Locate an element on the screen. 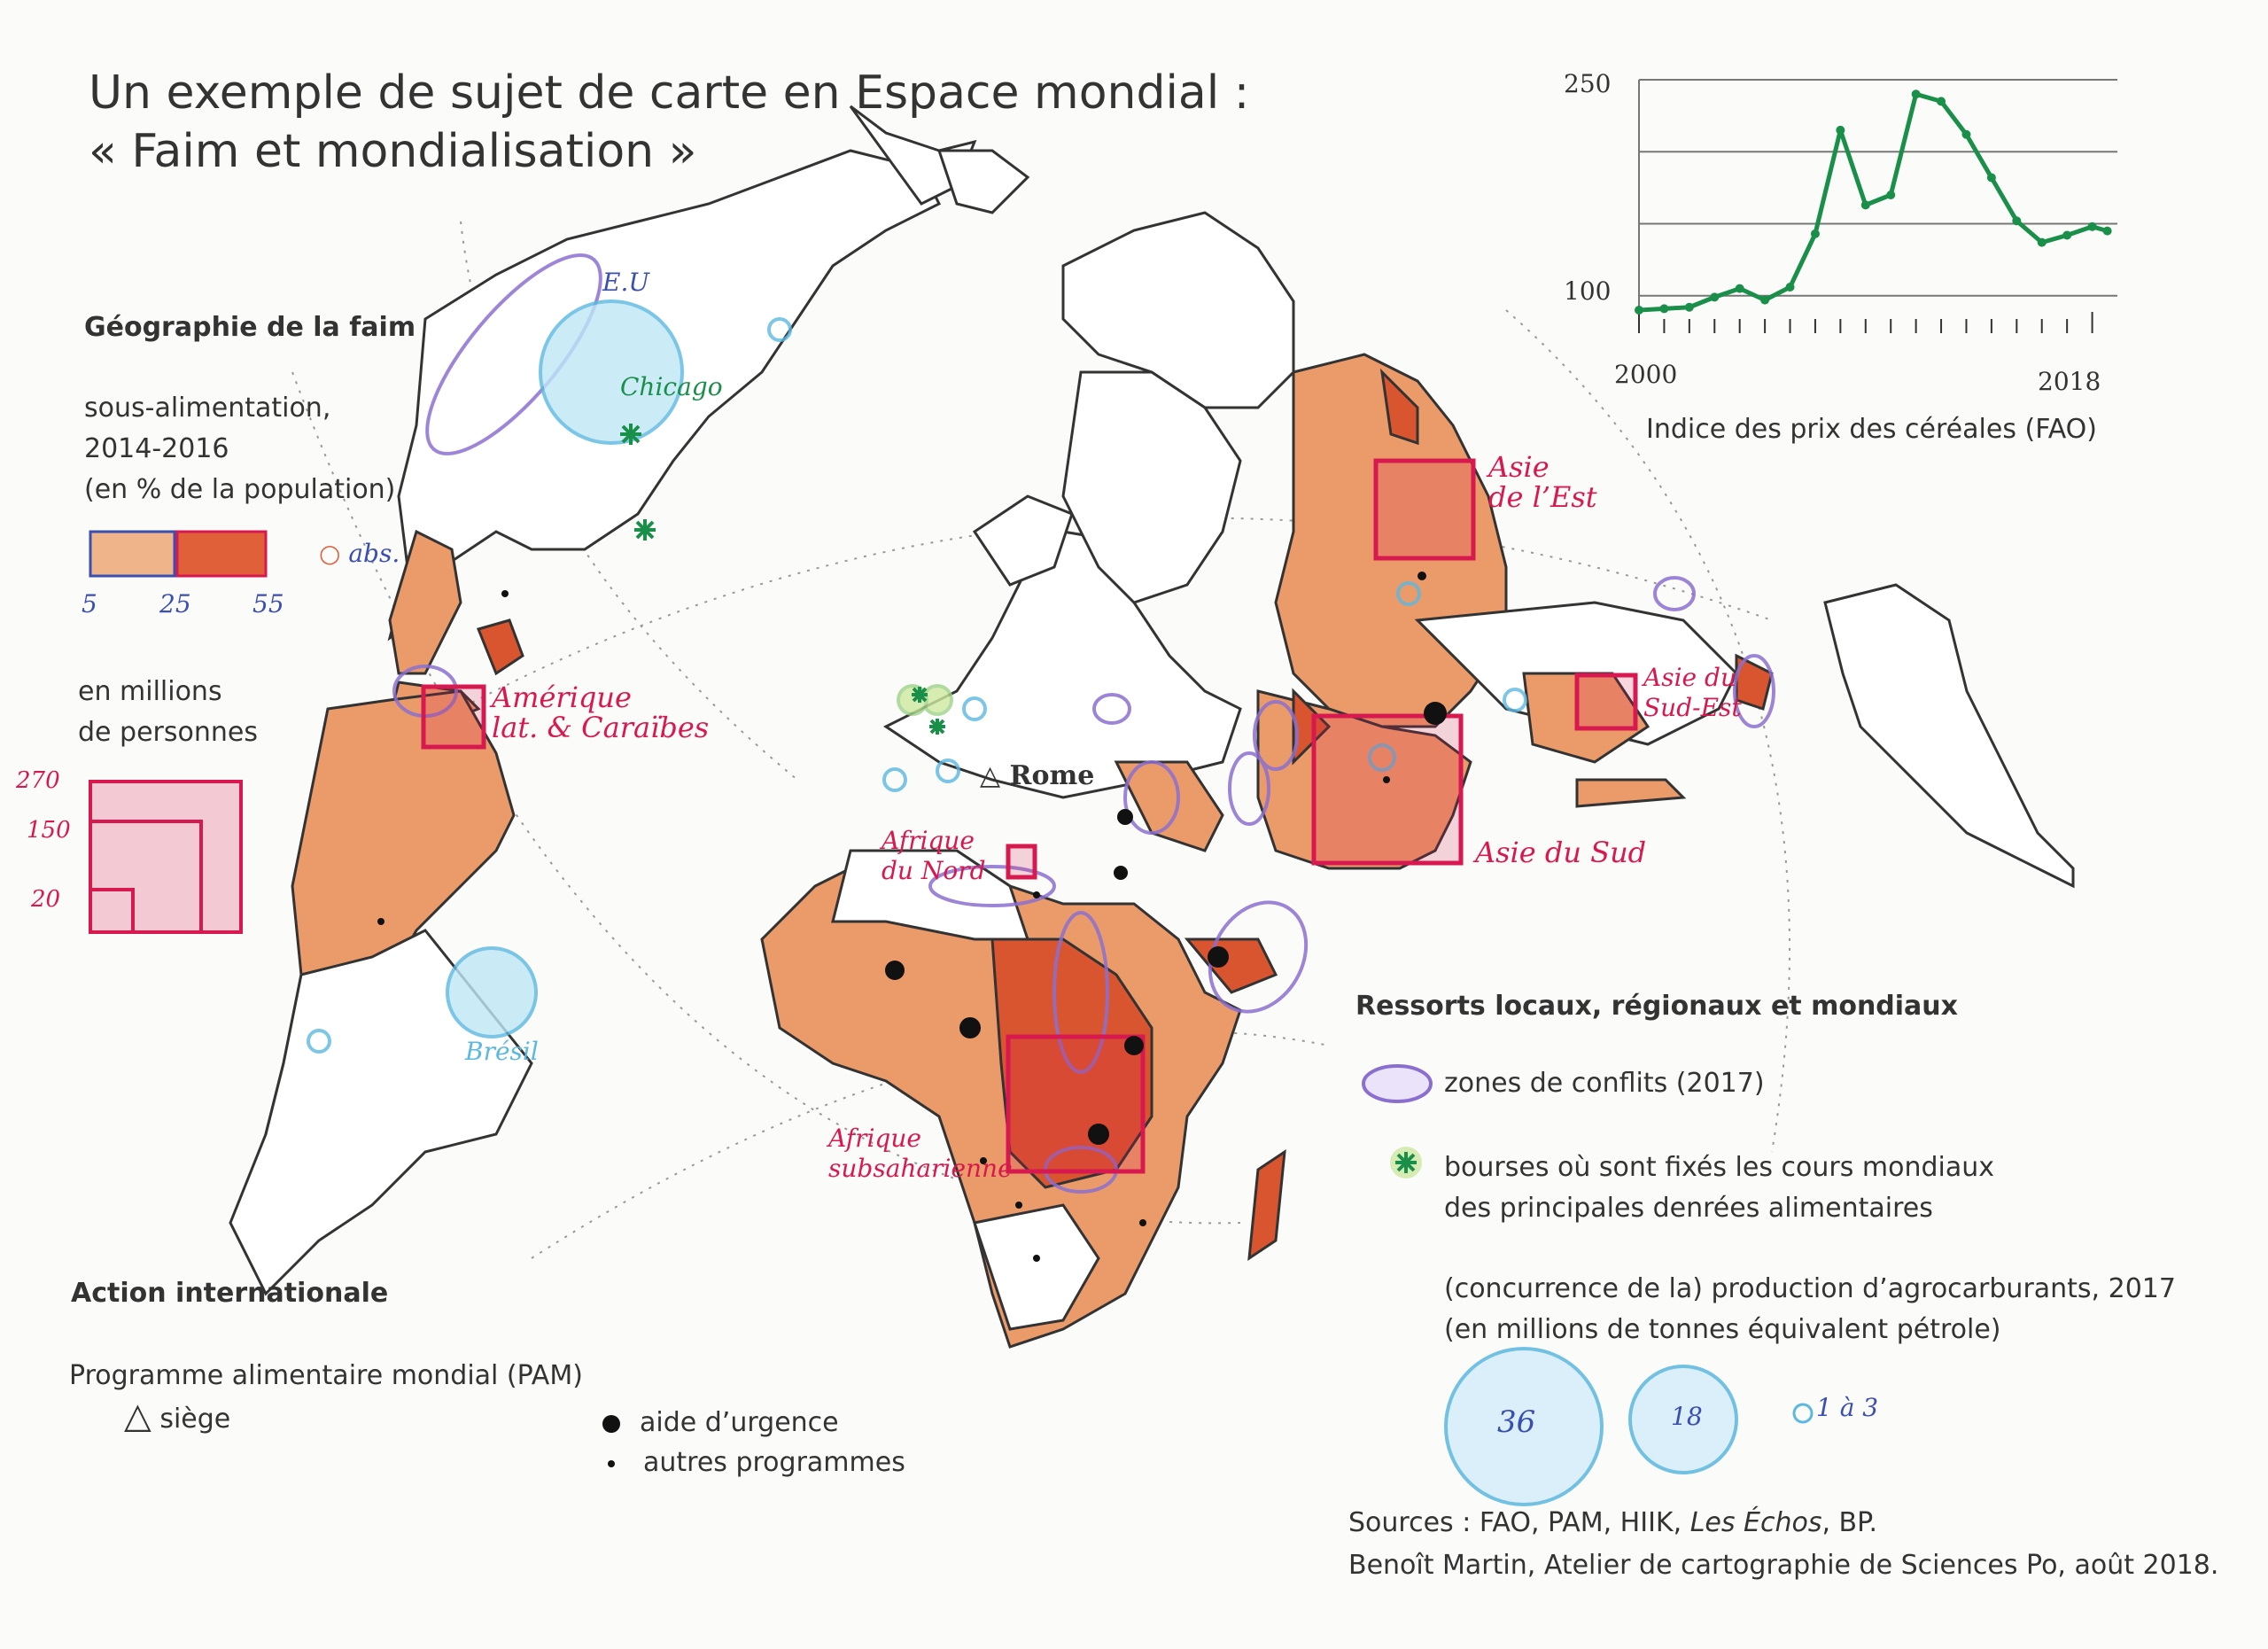 The width and height of the screenshot is (2268, 1649). europe is located at coordinates (1062, 646).